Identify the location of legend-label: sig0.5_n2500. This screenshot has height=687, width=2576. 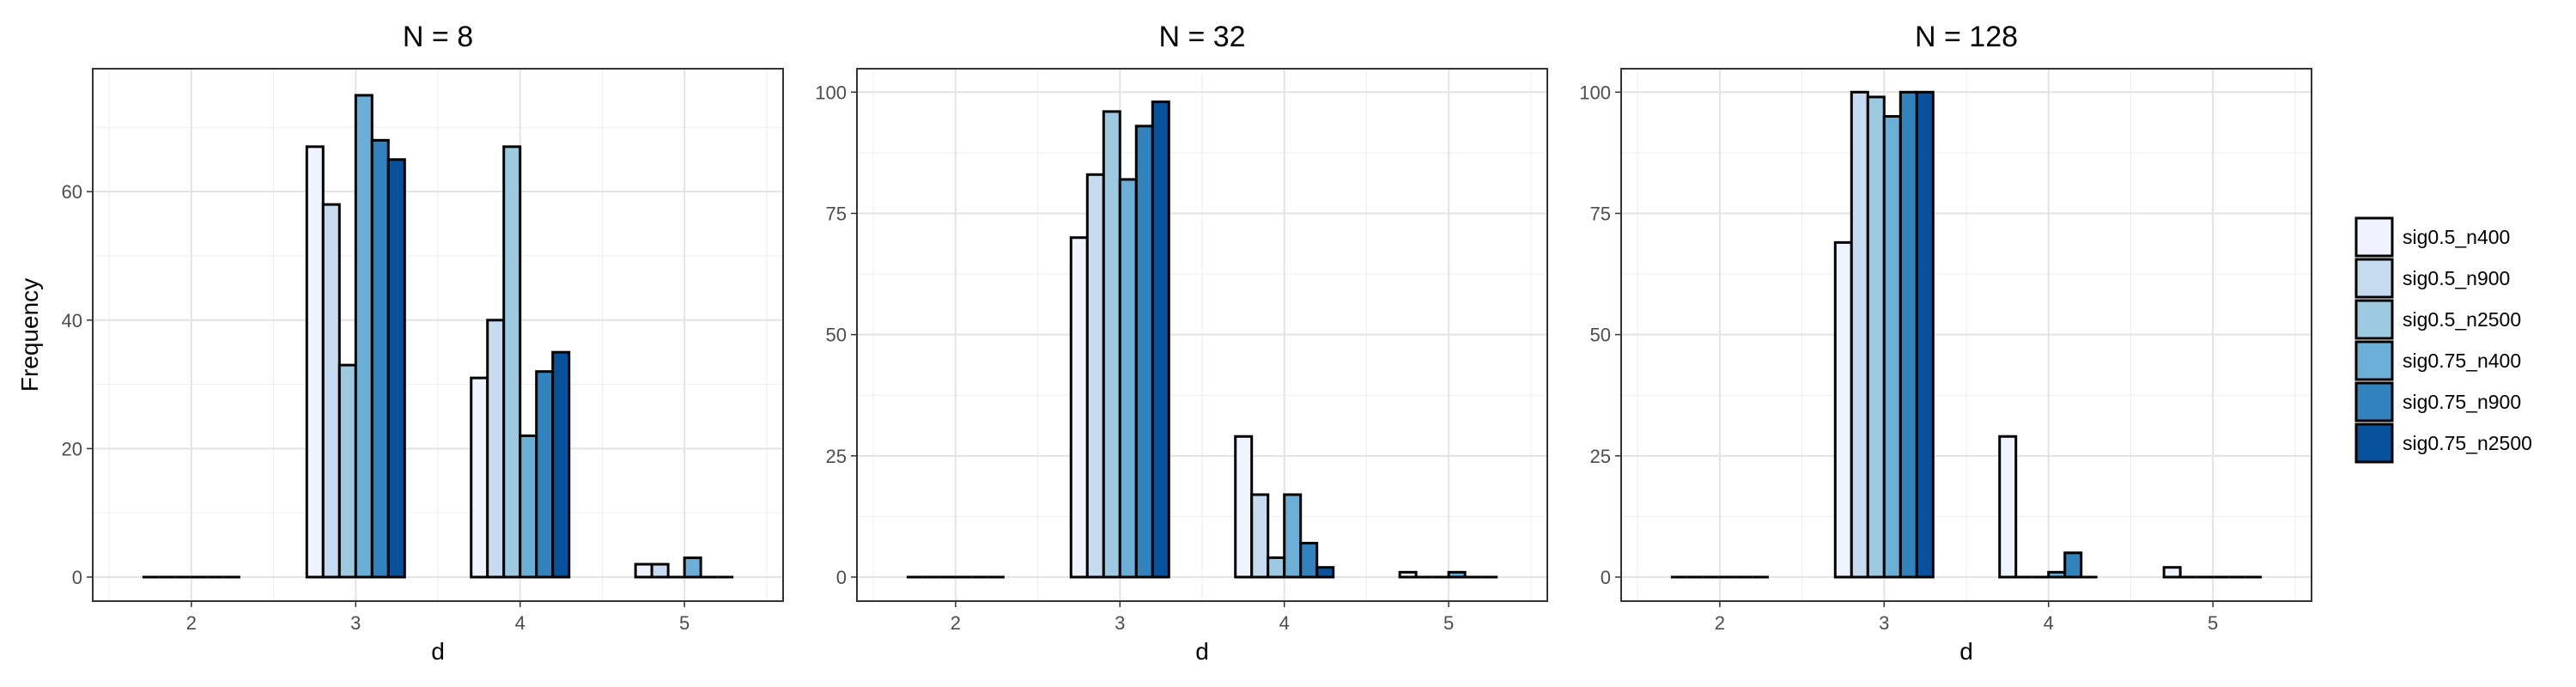
(2462, 319).